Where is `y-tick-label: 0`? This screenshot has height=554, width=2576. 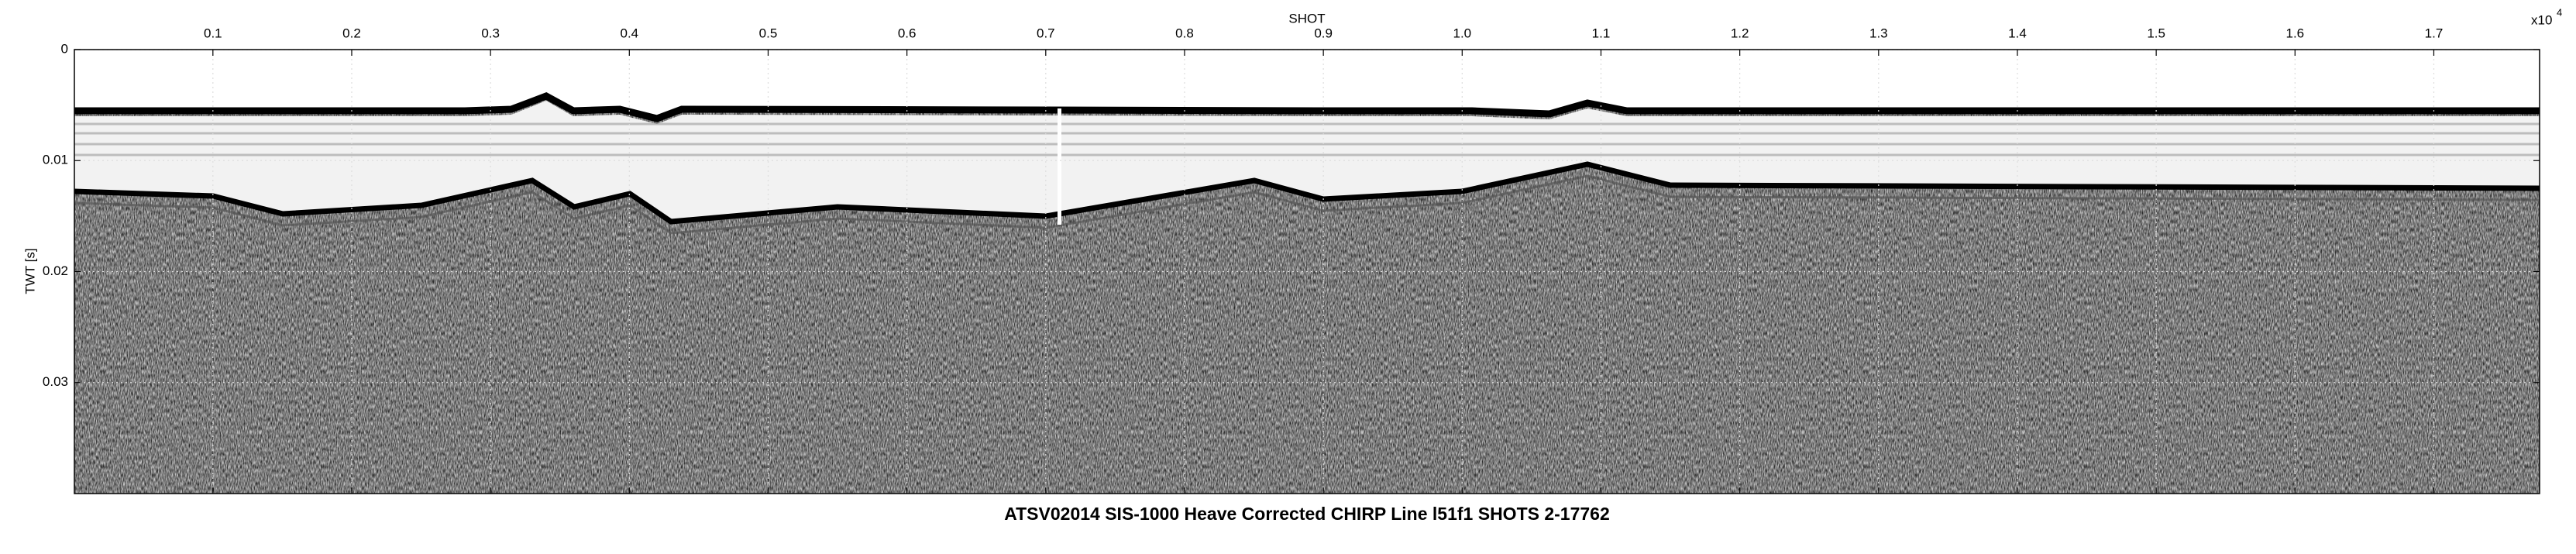 y-tick-label: 0 is located at coordinates (64, 48).